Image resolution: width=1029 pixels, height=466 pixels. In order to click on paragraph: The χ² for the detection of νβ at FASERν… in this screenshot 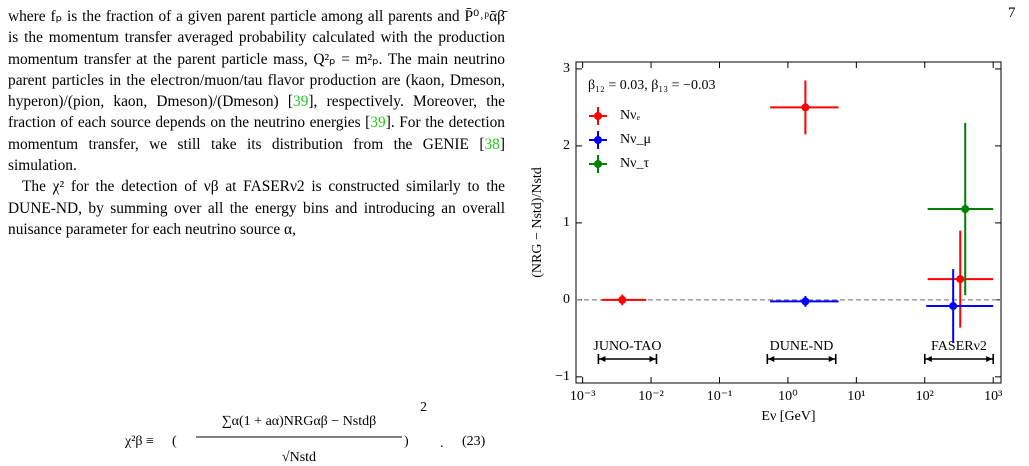, I will do `click(256, 208)`.